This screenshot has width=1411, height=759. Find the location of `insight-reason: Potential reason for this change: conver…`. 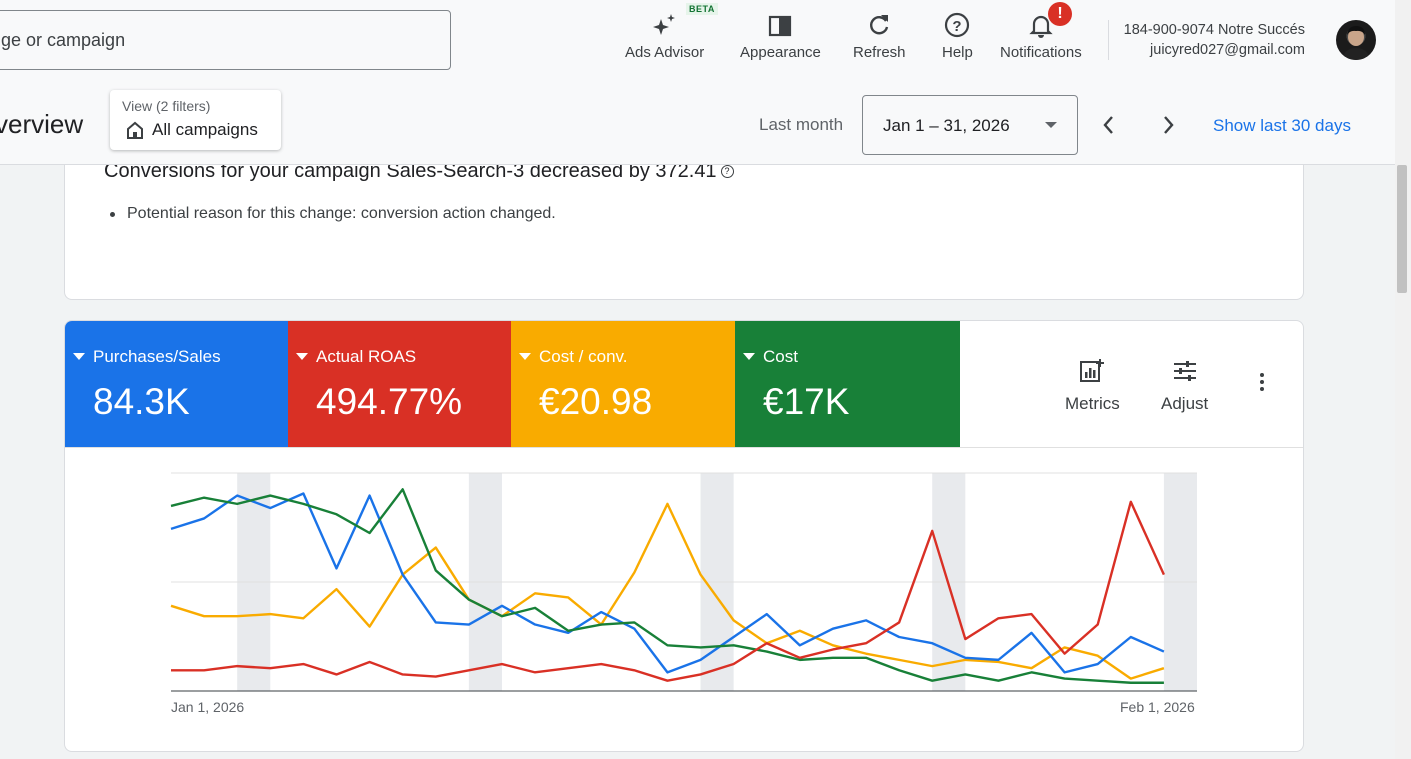

insight-reason: Potential reason for this change: conver… is located at coordinates (333, 213).